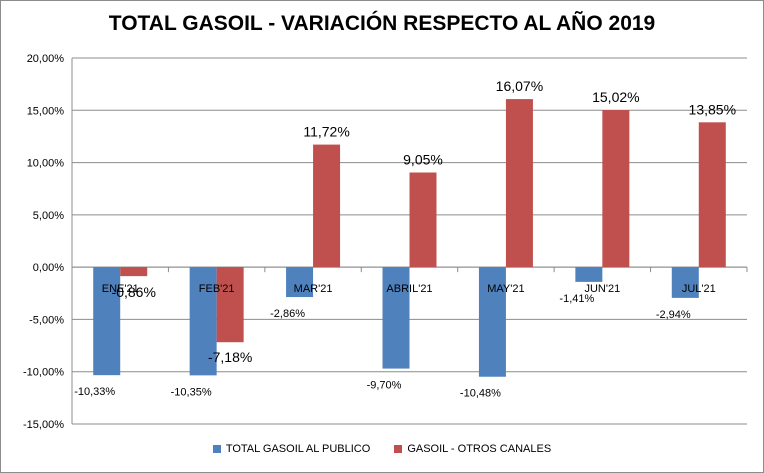 Image resolution: width=764 pixels, height=473 pixels. Describe the element at coordinates (326, 132) in the screenshot. I see `data-label-otros-canales: 11,72%` at that location.